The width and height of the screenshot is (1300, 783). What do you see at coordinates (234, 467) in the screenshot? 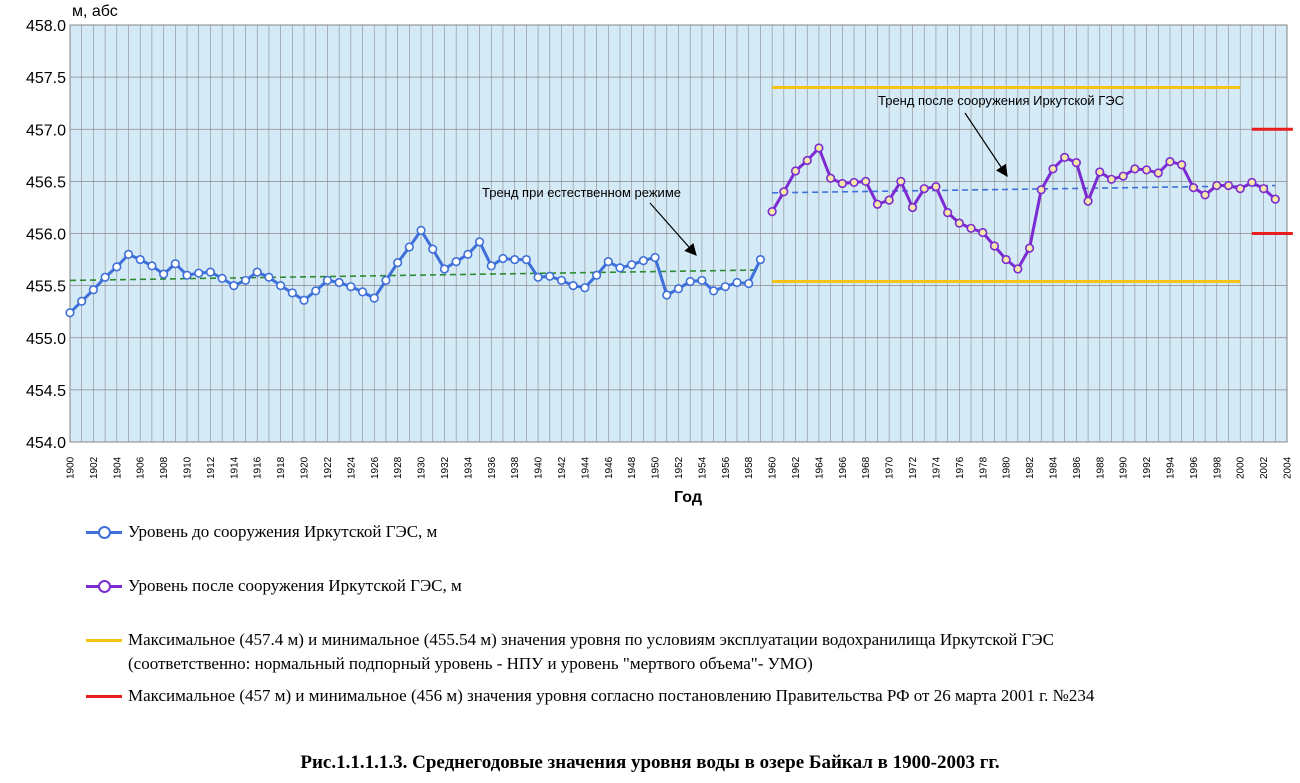
I see `x-tick-label: 1914` at bounding box center [234, 467].